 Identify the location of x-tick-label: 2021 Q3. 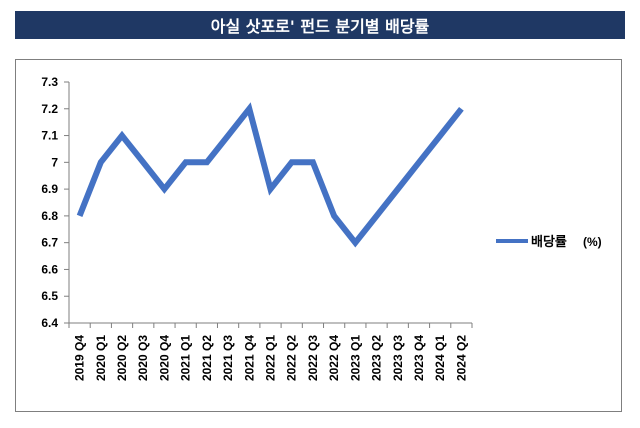
(228, 358).